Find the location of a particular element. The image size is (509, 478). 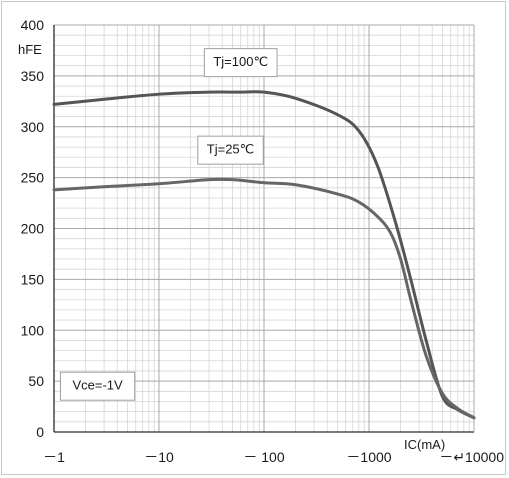

y-tick-label: 150 is located at coordinates (33, 279).